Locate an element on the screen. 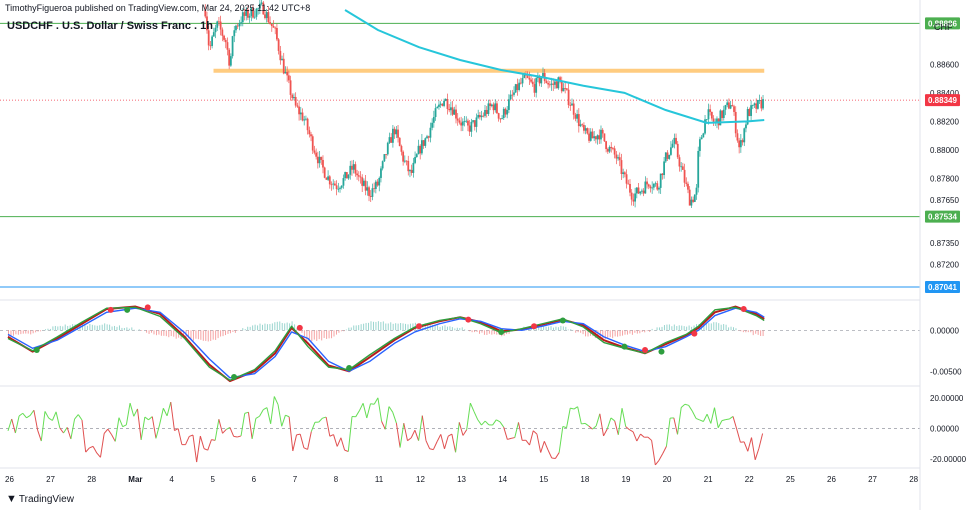 Image resolution: width=975 pixels, height=510 pixels. oscillator-pane is located at coordinates (460, 343).